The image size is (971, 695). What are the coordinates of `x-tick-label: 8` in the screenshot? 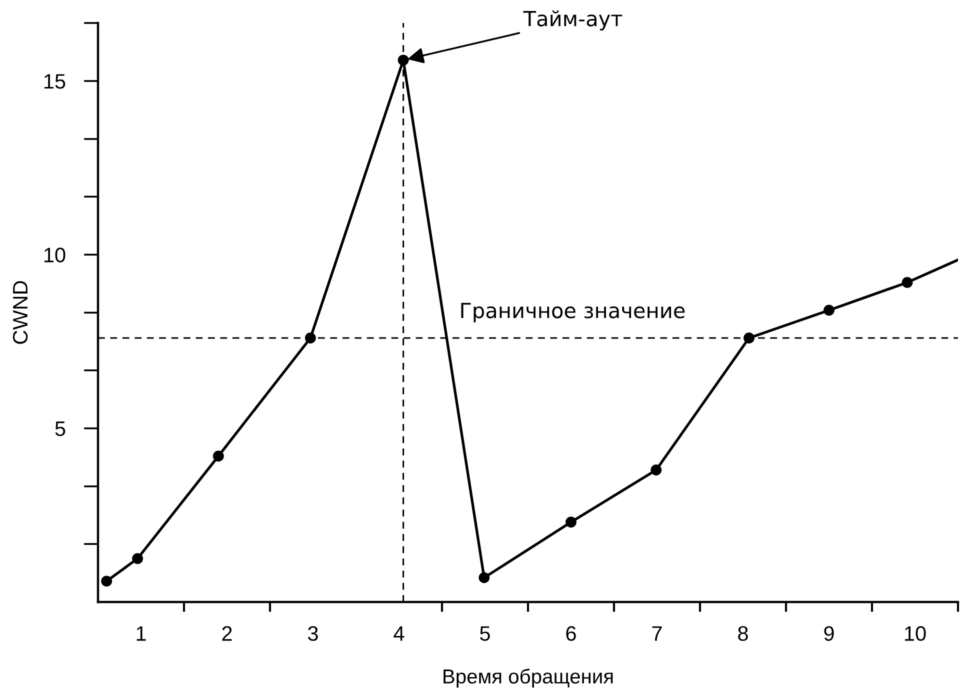 It's located at (743, 633).